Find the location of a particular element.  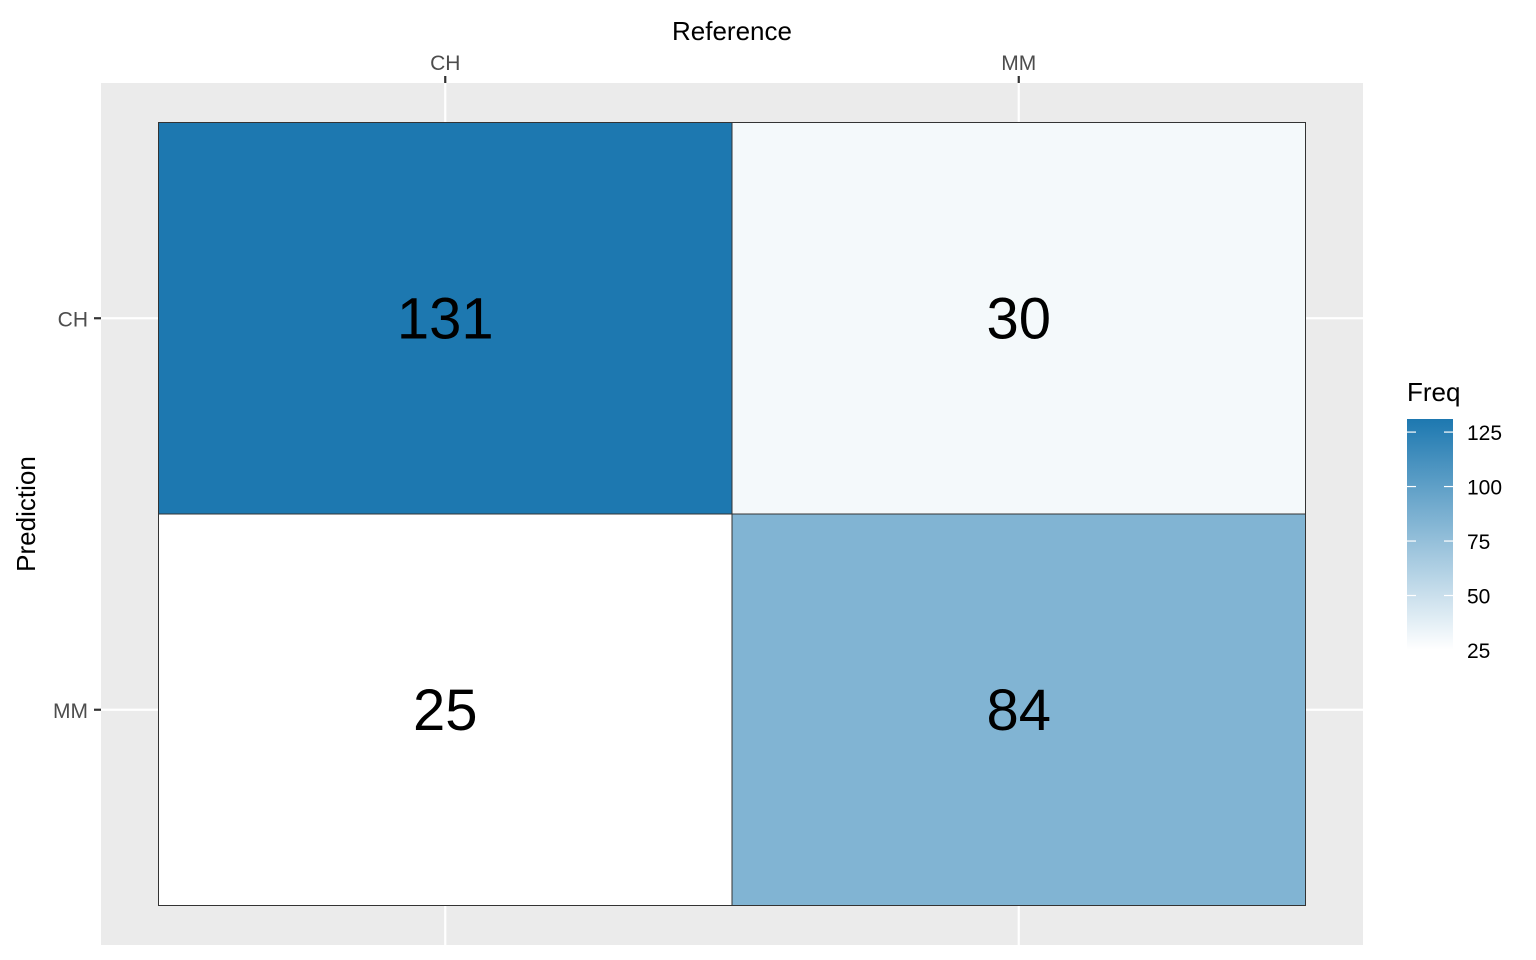

legend-tick-label: 50 is located at coordinates (1478, 597).